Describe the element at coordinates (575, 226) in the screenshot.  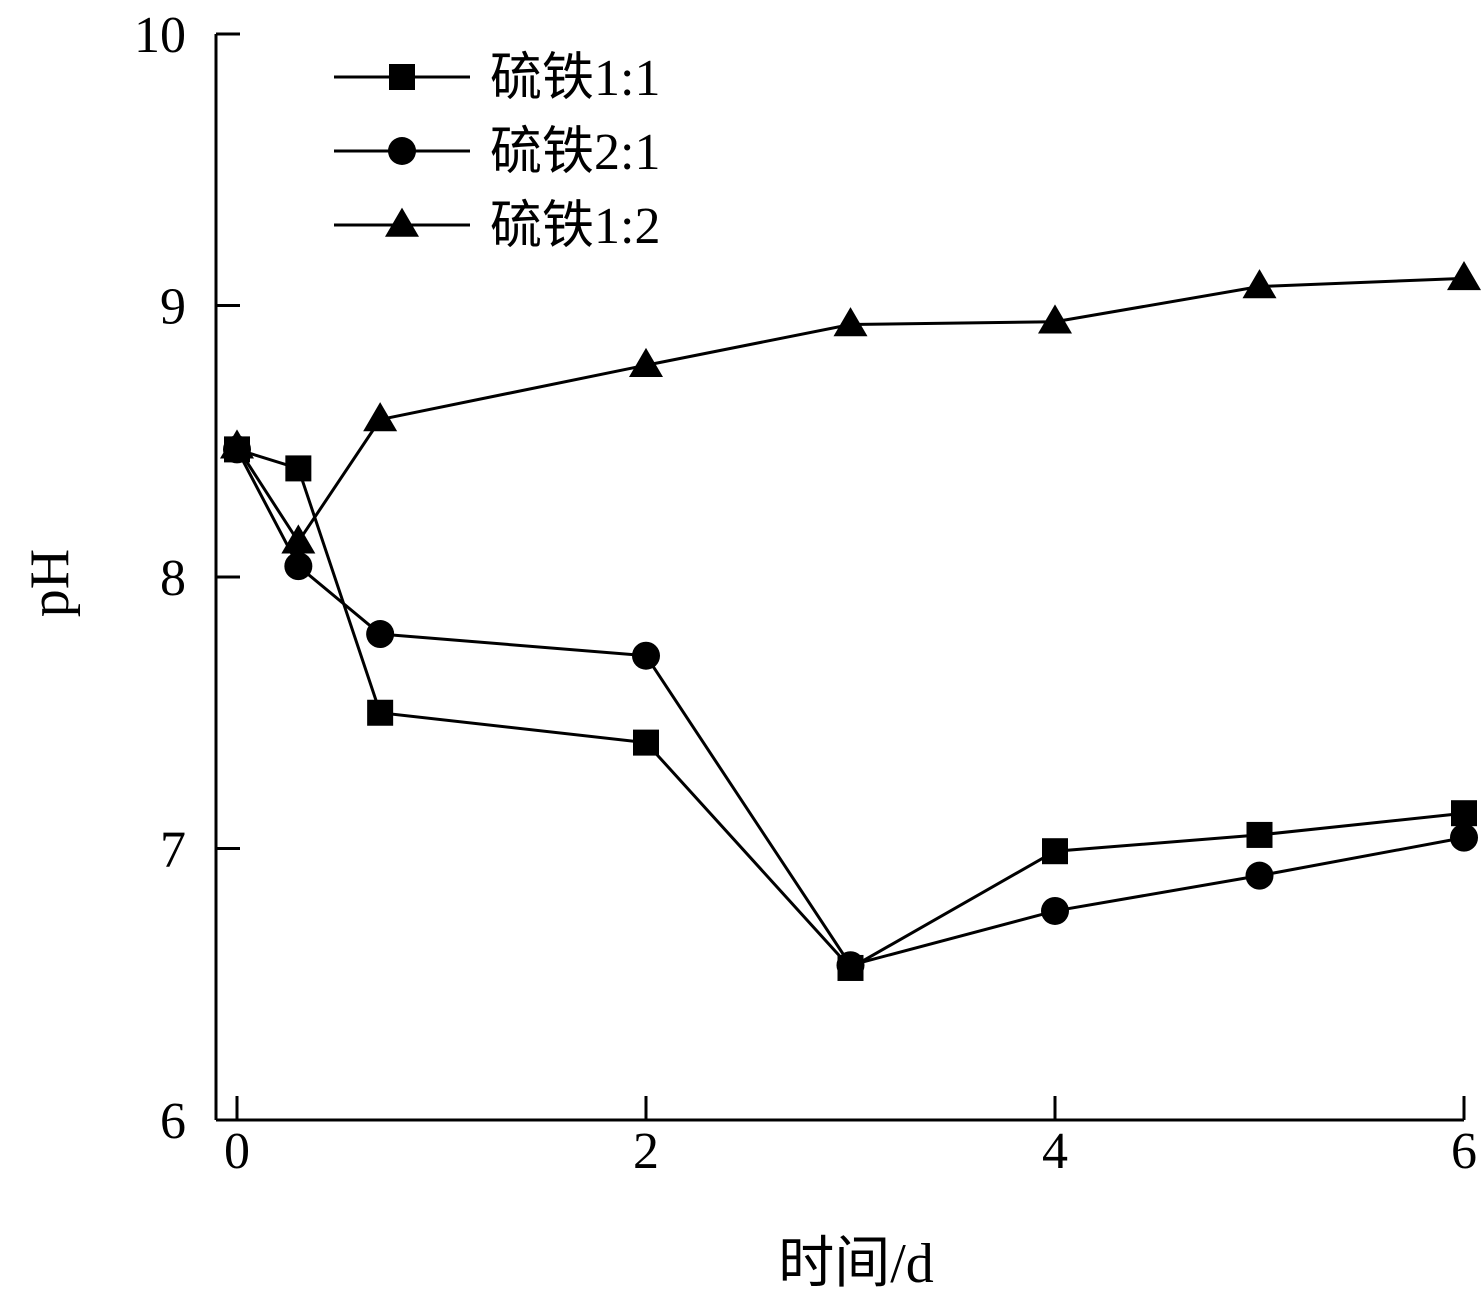
I see `legend-label: 硫铁1:2` at that location.